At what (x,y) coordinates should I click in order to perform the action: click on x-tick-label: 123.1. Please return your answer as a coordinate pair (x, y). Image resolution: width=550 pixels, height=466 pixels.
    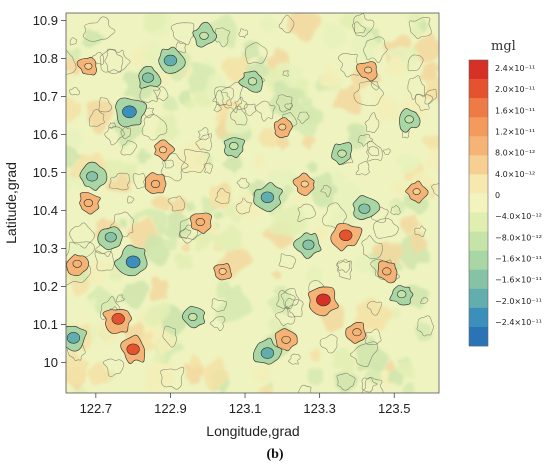
    Looking at the image, I should click on (245, 408).